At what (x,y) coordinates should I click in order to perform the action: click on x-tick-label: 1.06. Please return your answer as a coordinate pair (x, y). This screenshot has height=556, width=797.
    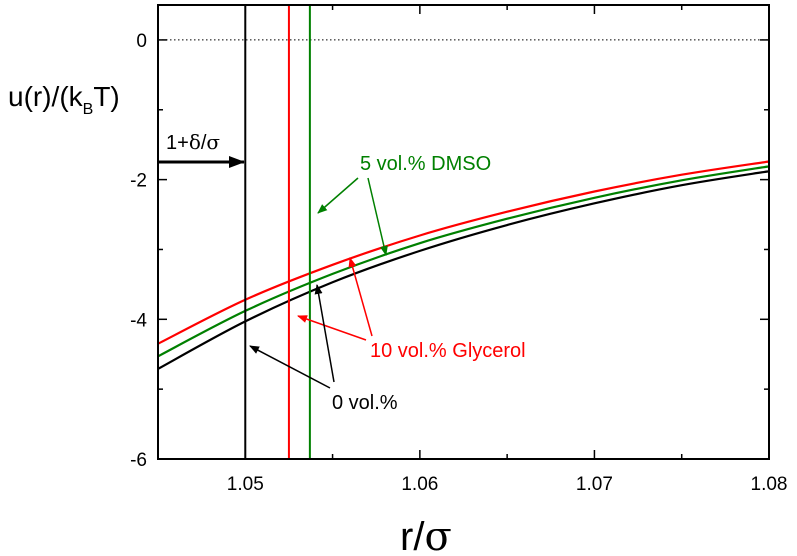
    Looking at the image, I should click on (419, 484).